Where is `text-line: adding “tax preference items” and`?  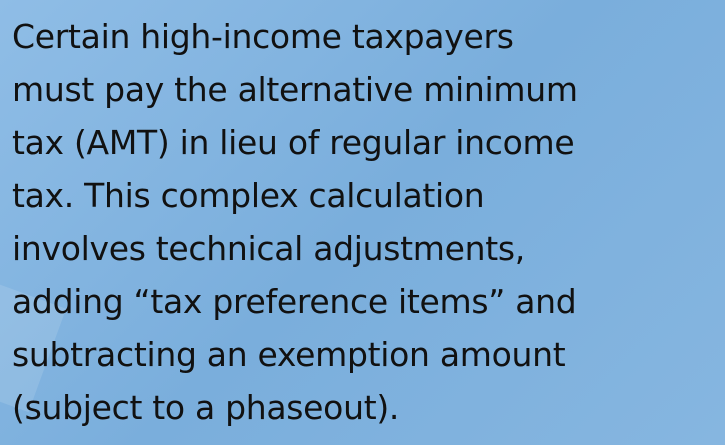
text-line: adding “tax preference items” and is located at coordinates (294, 301).